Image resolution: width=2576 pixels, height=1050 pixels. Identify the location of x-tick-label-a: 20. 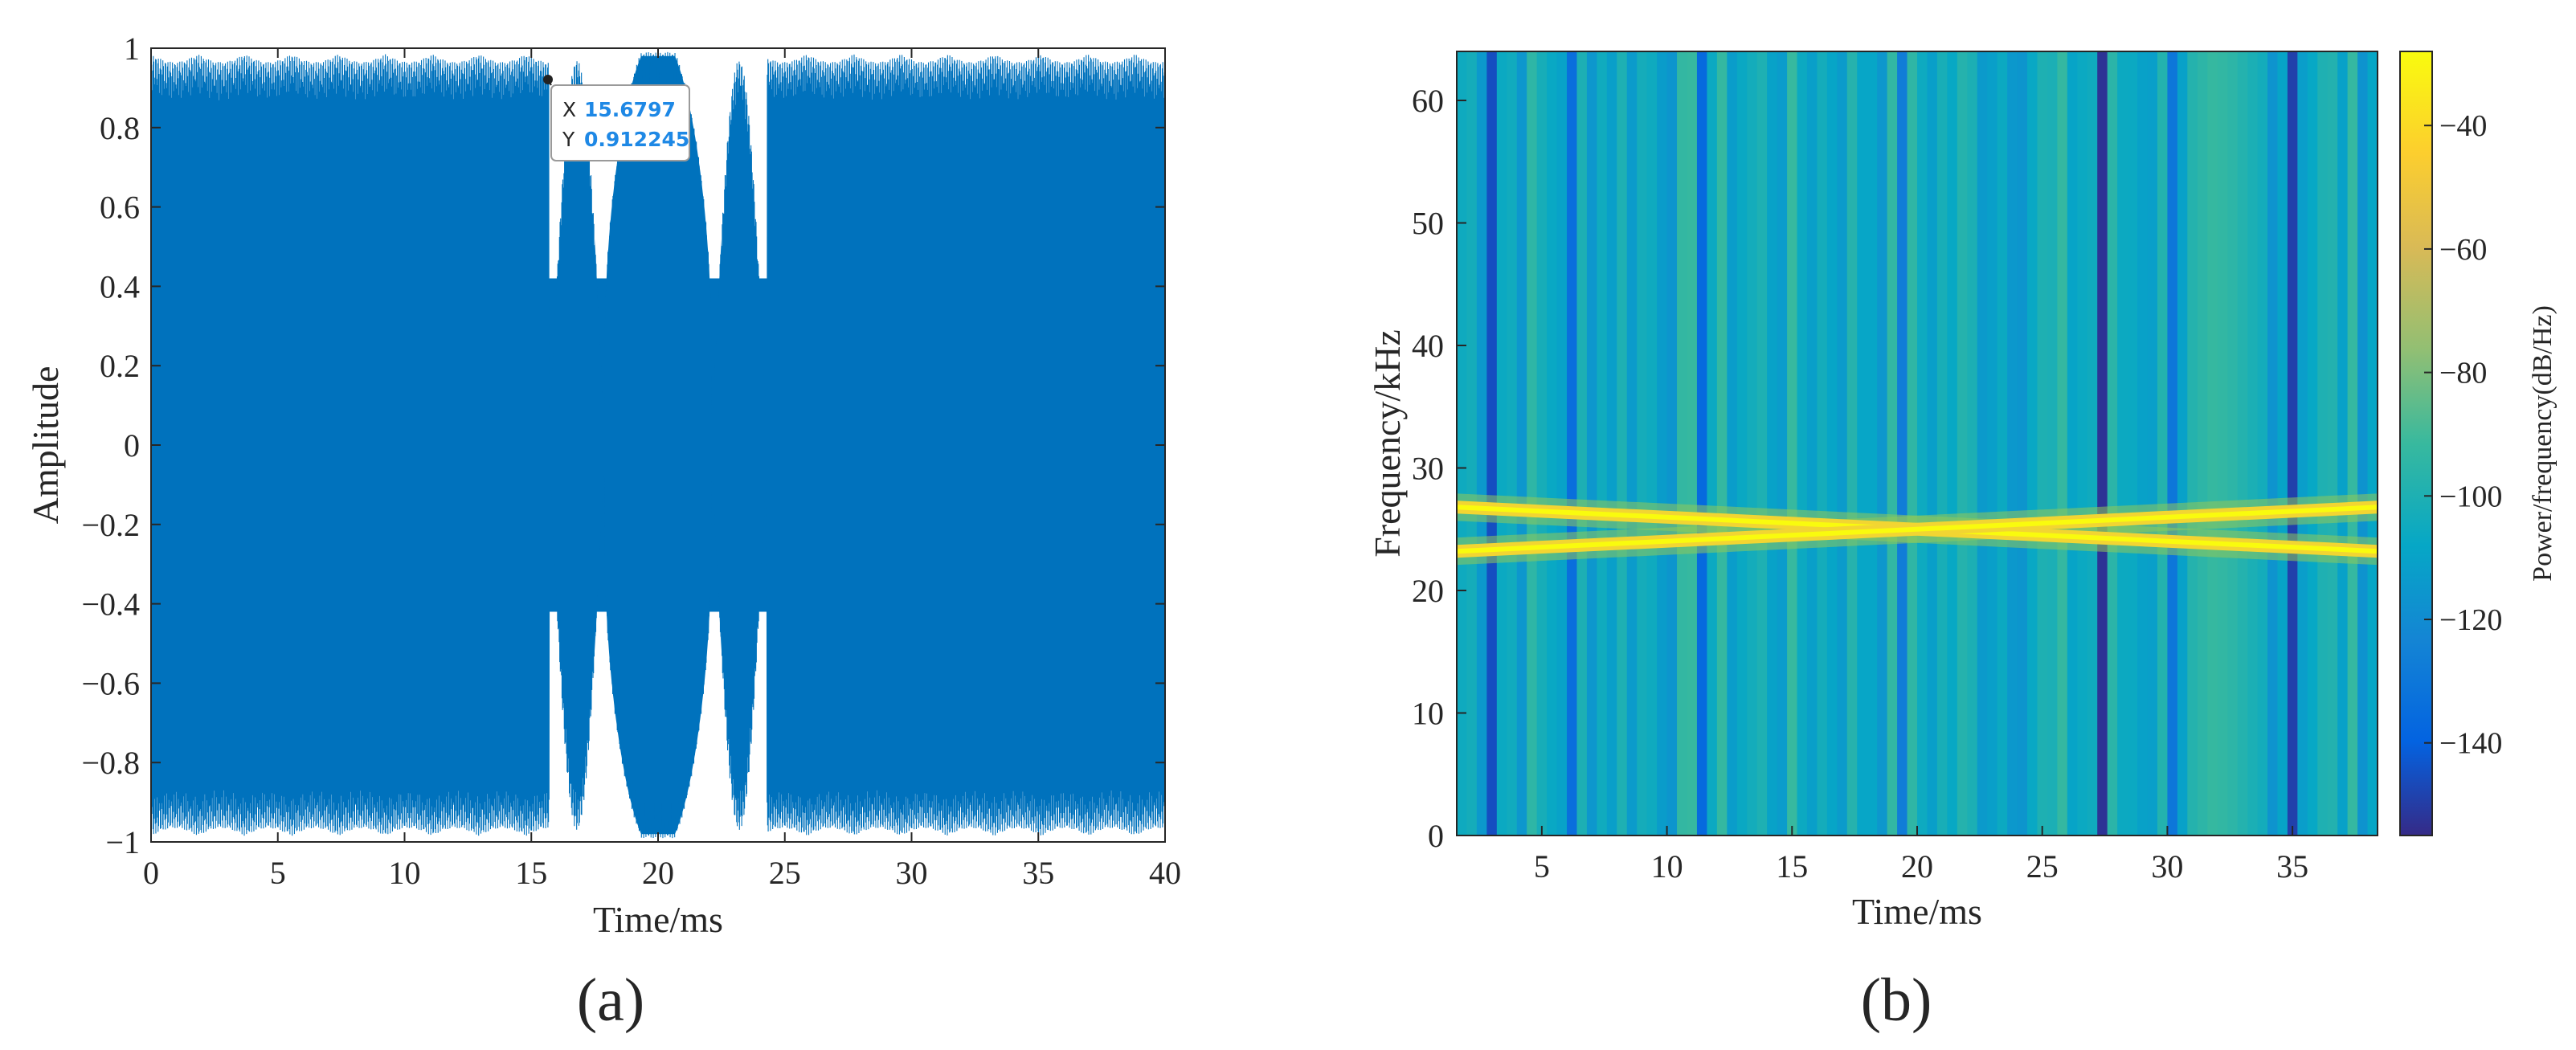
(658, 873).